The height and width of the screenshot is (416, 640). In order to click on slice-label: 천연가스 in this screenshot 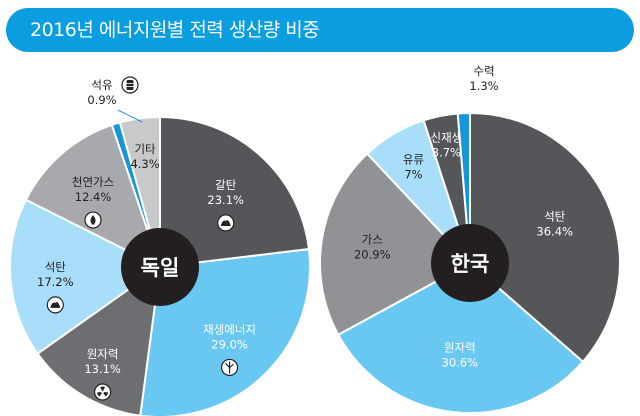, I will do `click(93, 182)`.